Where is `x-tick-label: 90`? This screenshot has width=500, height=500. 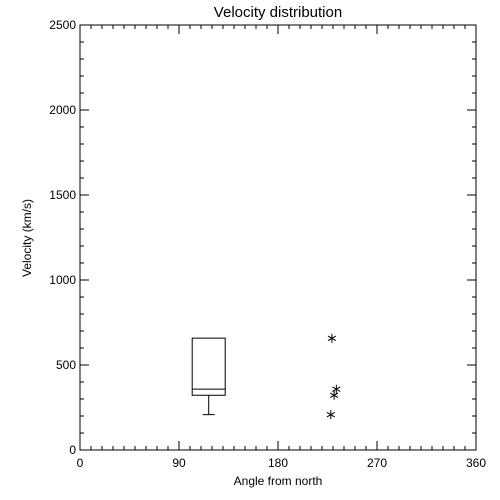 x-tick-label: 90 is located at coordinates (179, 463).